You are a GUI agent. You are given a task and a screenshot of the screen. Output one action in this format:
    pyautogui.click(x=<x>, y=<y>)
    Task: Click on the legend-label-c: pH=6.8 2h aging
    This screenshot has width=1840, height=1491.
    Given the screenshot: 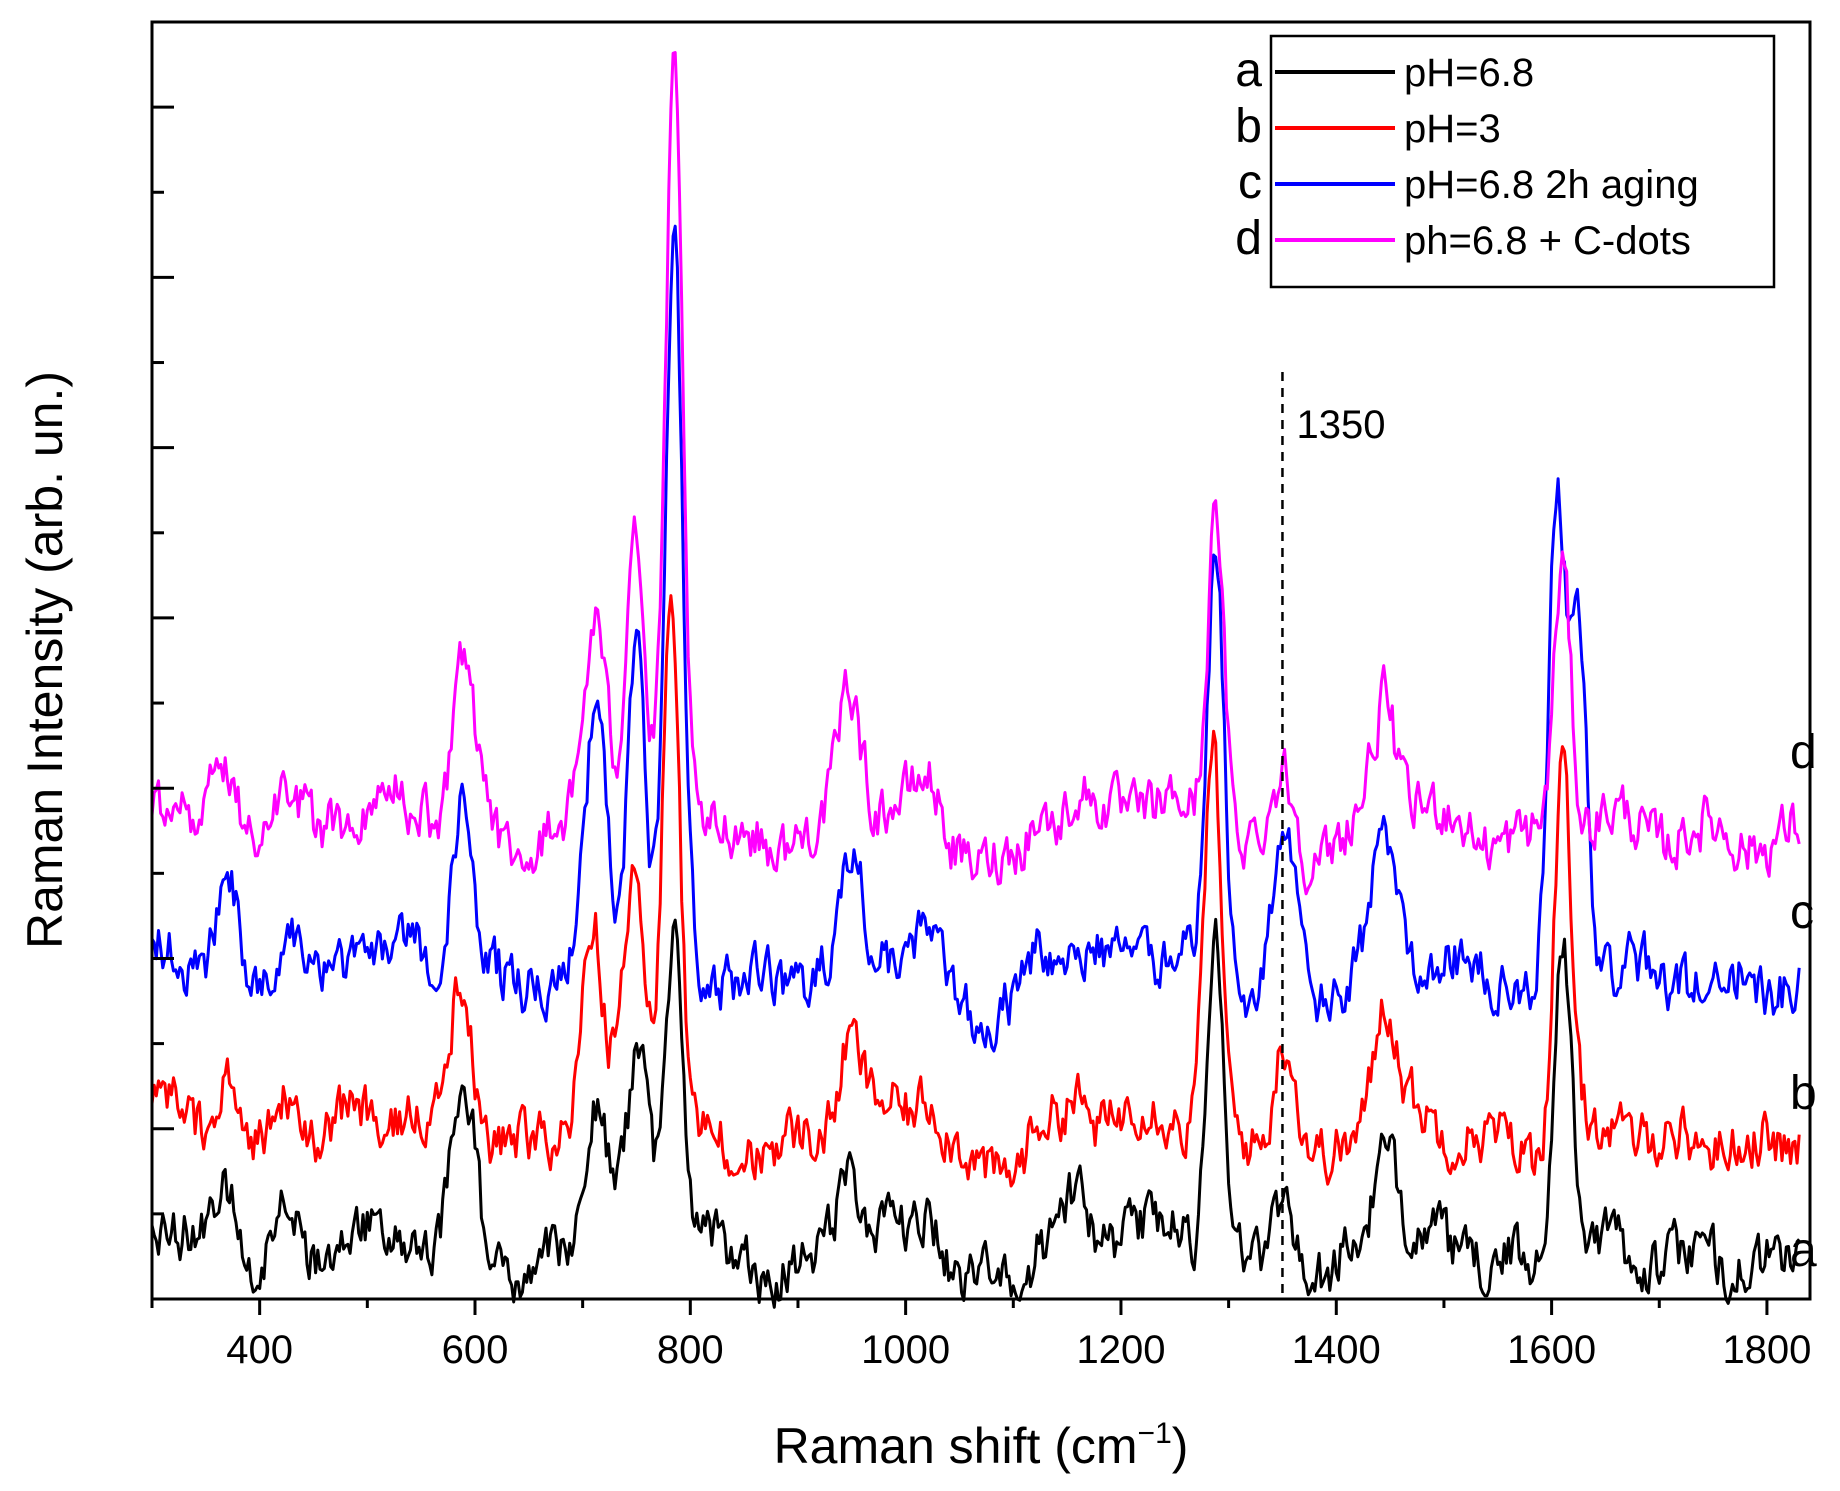 What is the action you would take?
    pyautogui.click(x=1551, y=185)
    